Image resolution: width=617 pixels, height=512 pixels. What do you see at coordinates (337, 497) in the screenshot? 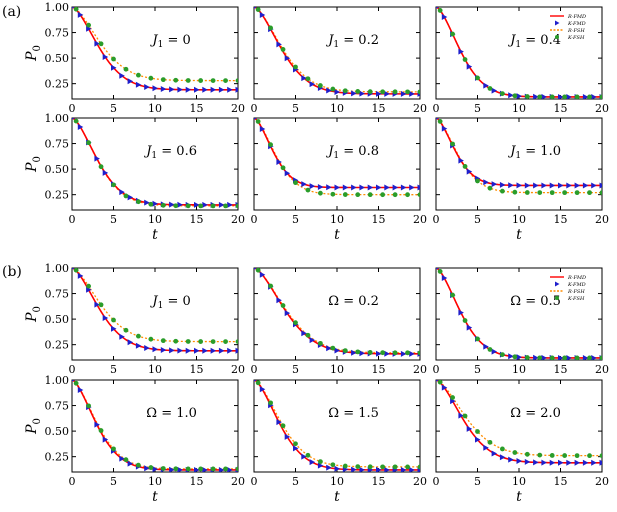
I see `x-axis-label: t` at bounding box center [337, 497].